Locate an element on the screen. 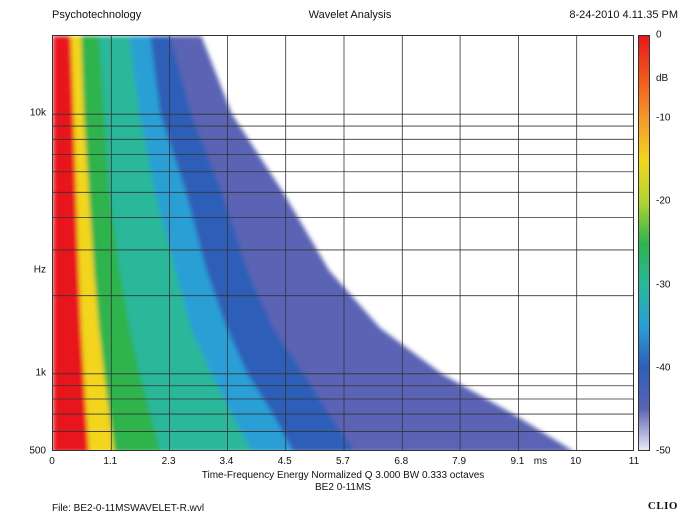  x-tick-label: 9.1 is located at coordinates (517, 461).